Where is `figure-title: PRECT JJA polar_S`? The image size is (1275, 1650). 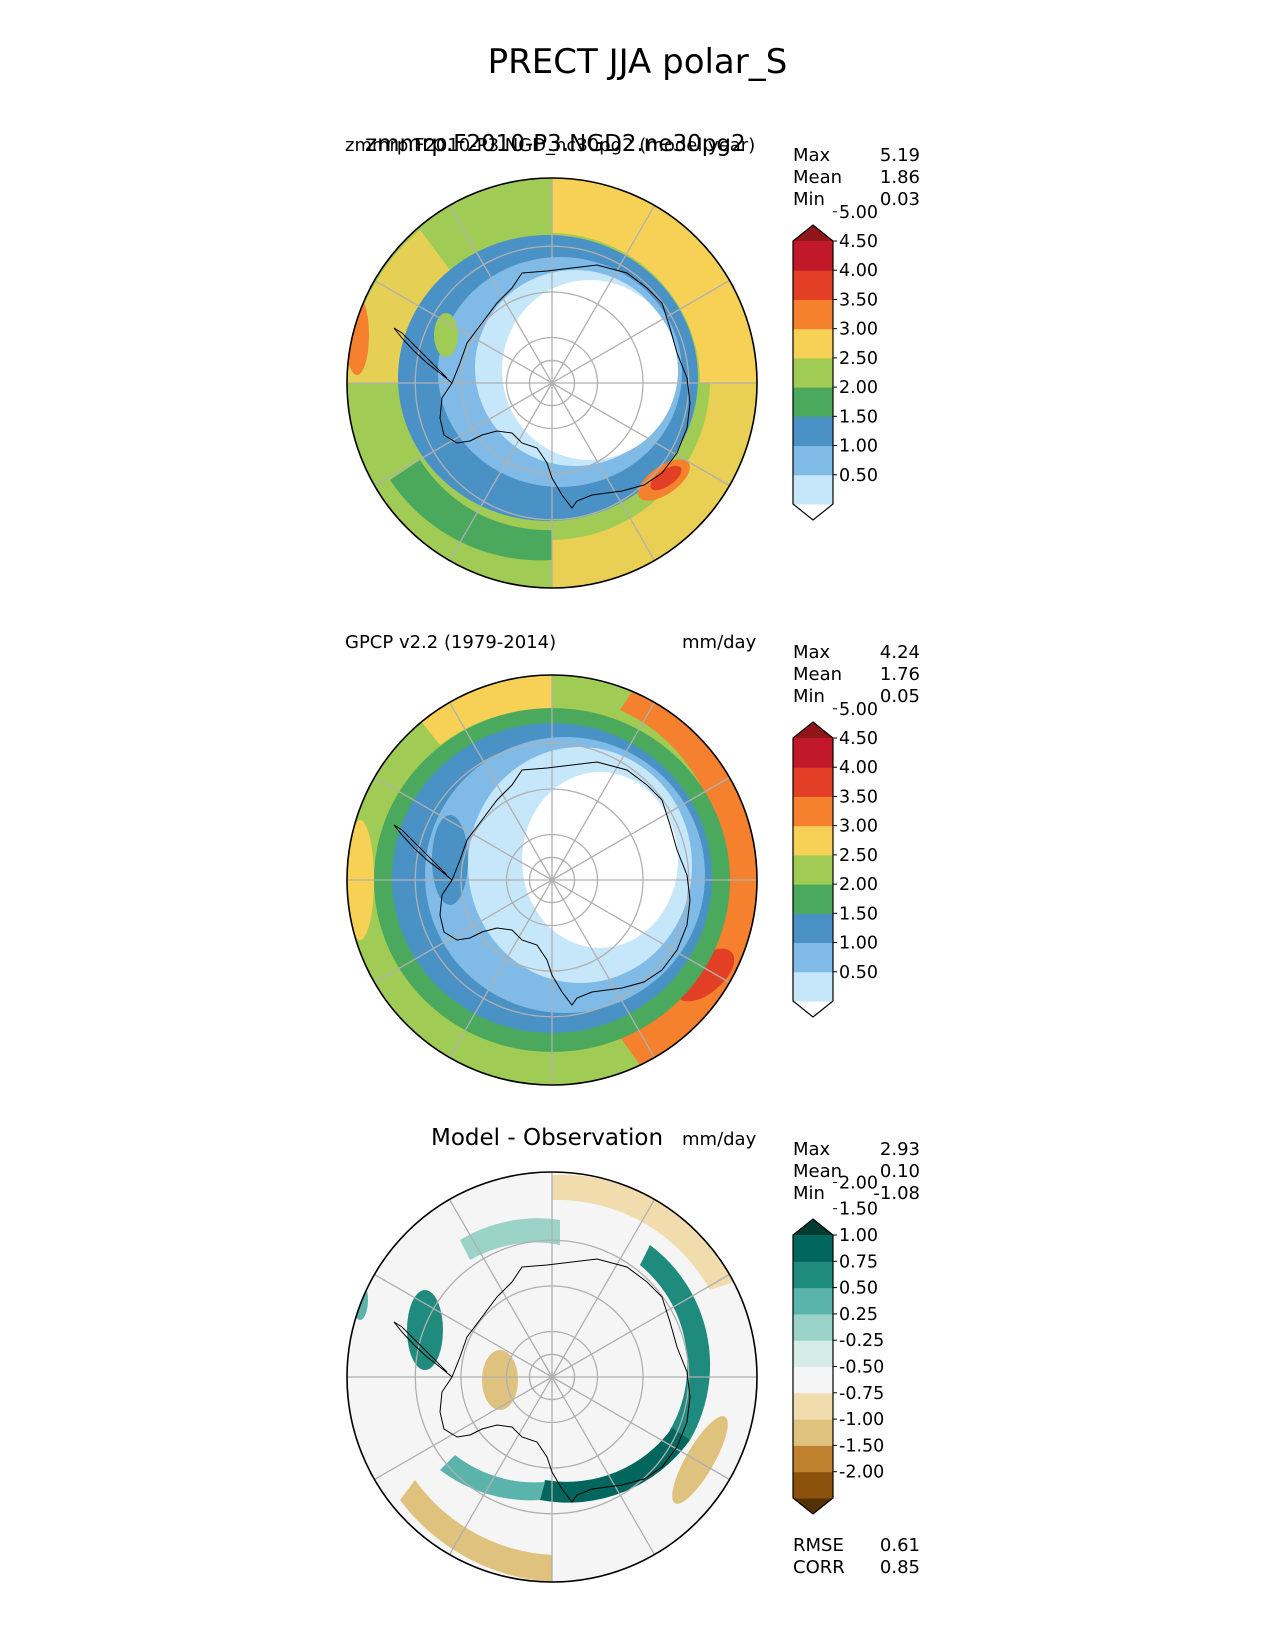 figure-title: PRECT JJA polar_S is located at coordinates (637, 62).